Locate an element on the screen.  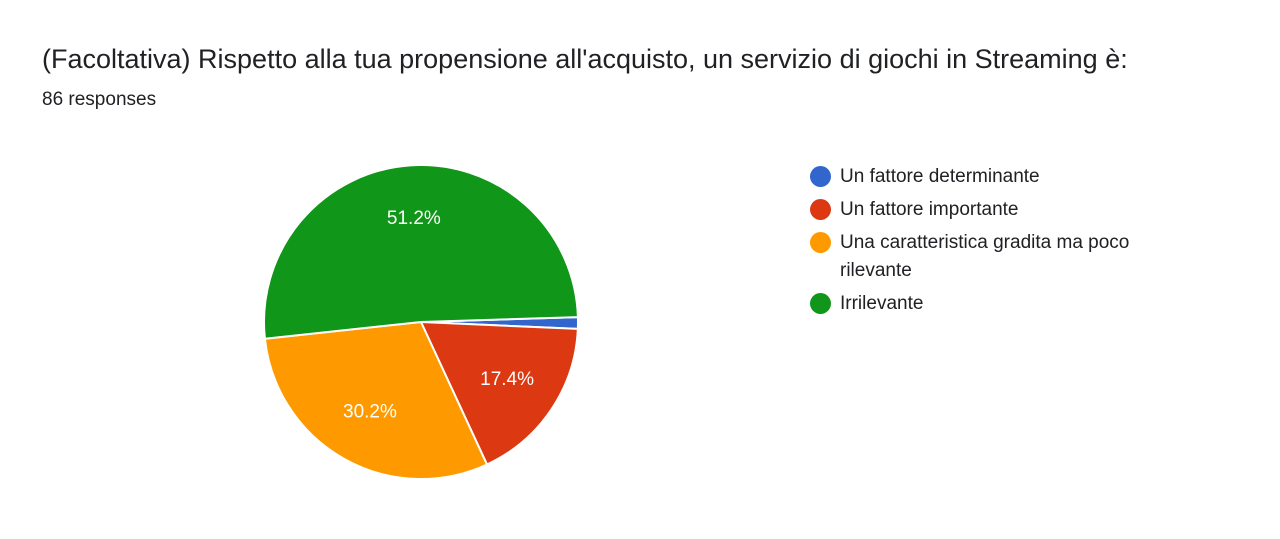
slice-label-un-fattore-importante: 17.4% is located at coordinates (507, 379).